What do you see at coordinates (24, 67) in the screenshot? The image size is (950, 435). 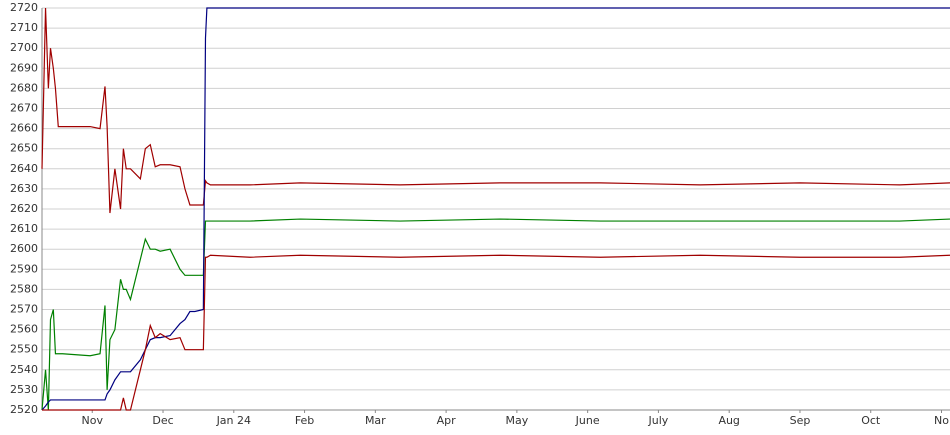 I see `y-tick-label: 2690` at bounding box center [24, 67].